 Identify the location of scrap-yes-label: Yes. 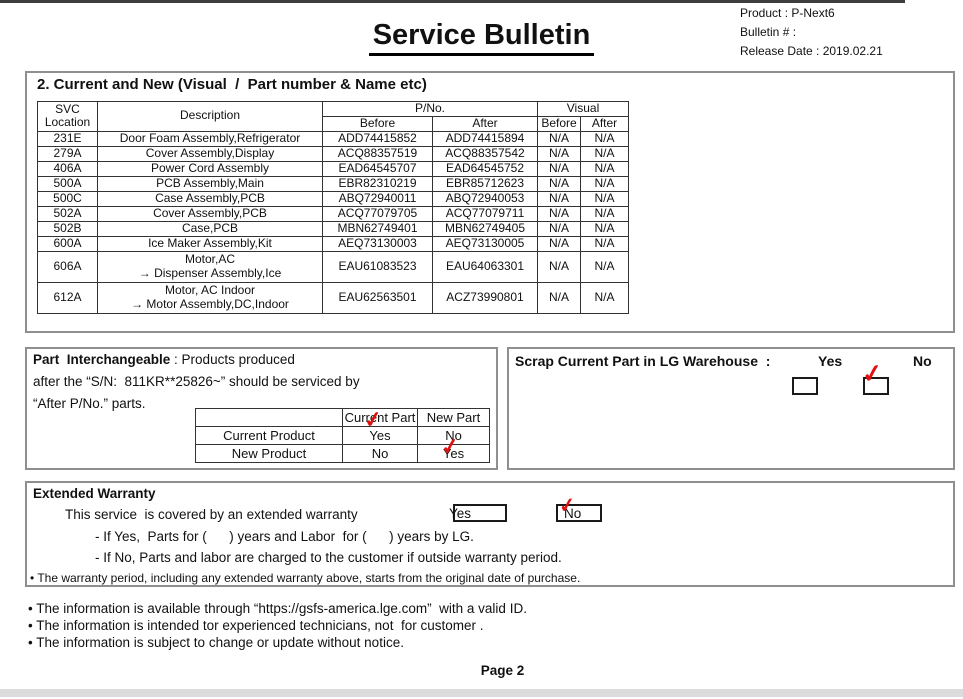
(830, 361).